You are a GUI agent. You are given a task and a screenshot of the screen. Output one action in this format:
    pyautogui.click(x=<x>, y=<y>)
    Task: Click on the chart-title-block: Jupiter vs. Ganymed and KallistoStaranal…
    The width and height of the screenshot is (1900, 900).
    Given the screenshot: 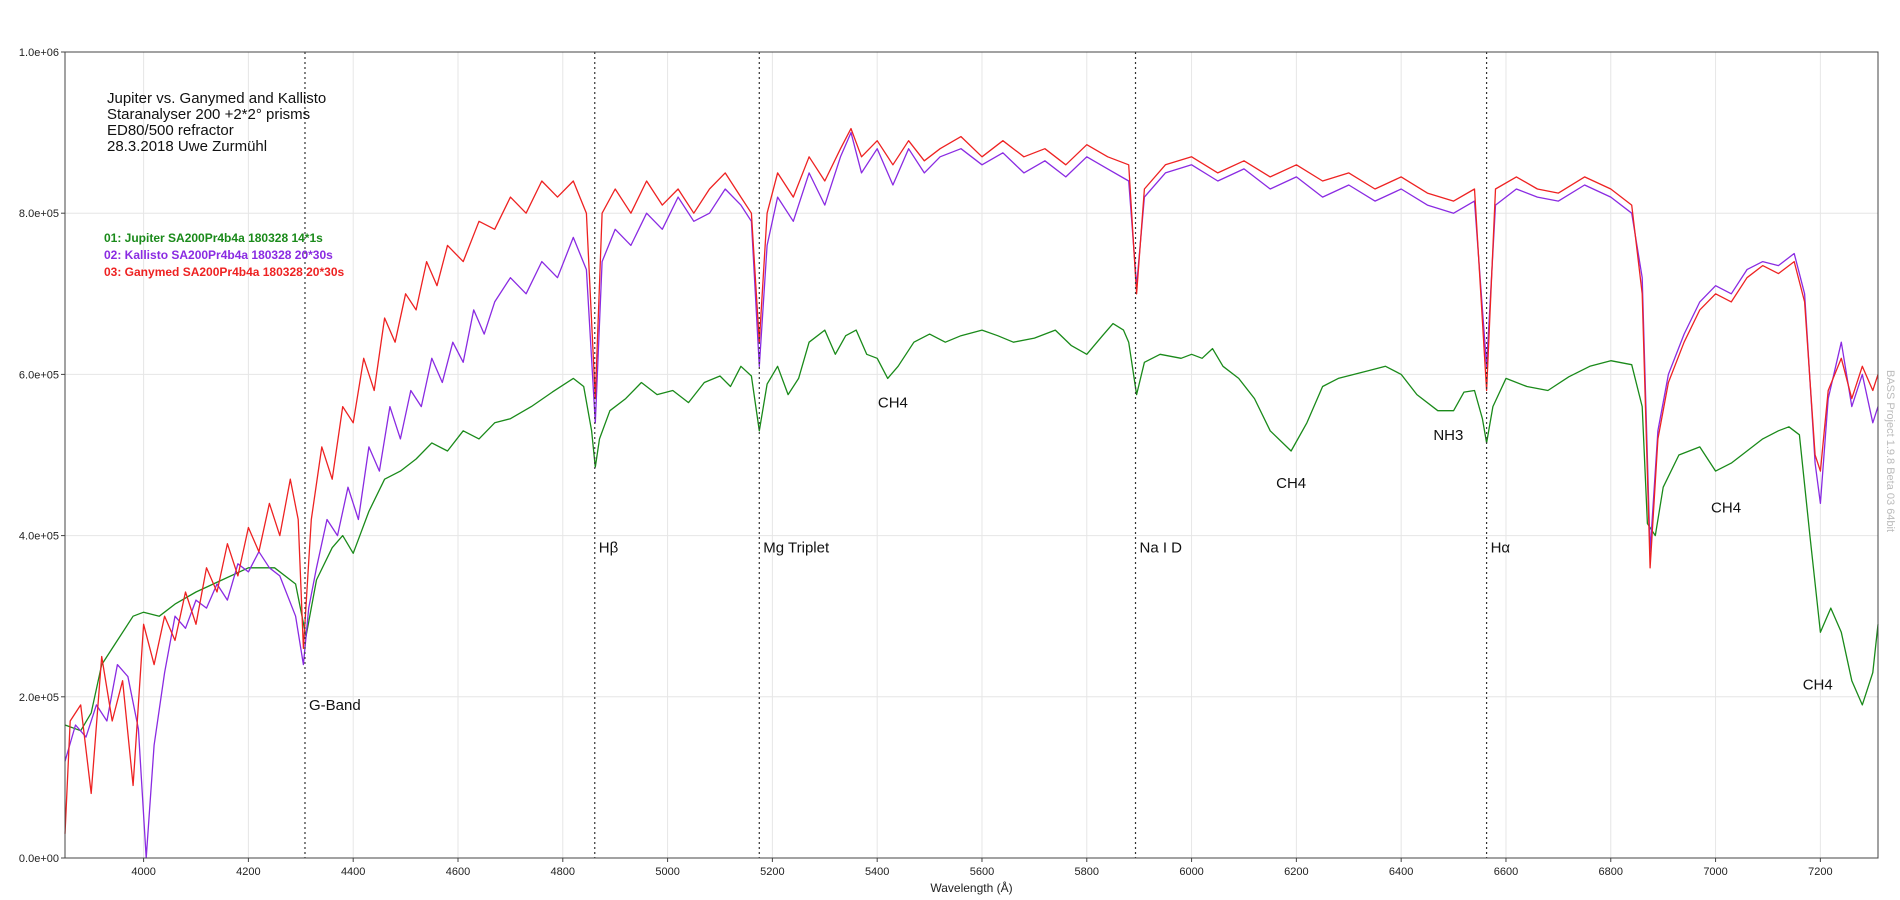 What is the action you would take?
    pyautogui.click(x=216, y=122)
    